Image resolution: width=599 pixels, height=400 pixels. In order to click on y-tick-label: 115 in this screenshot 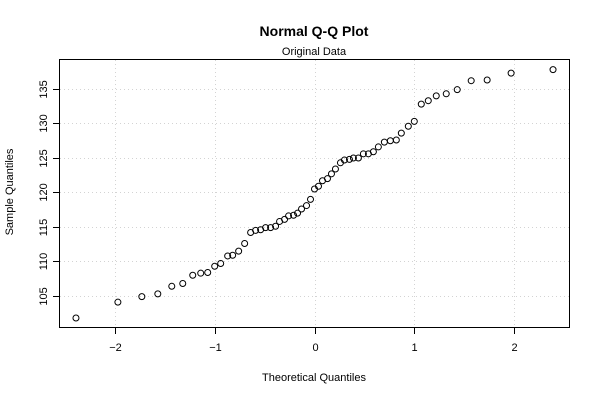, I will do `click(44, 228)`.